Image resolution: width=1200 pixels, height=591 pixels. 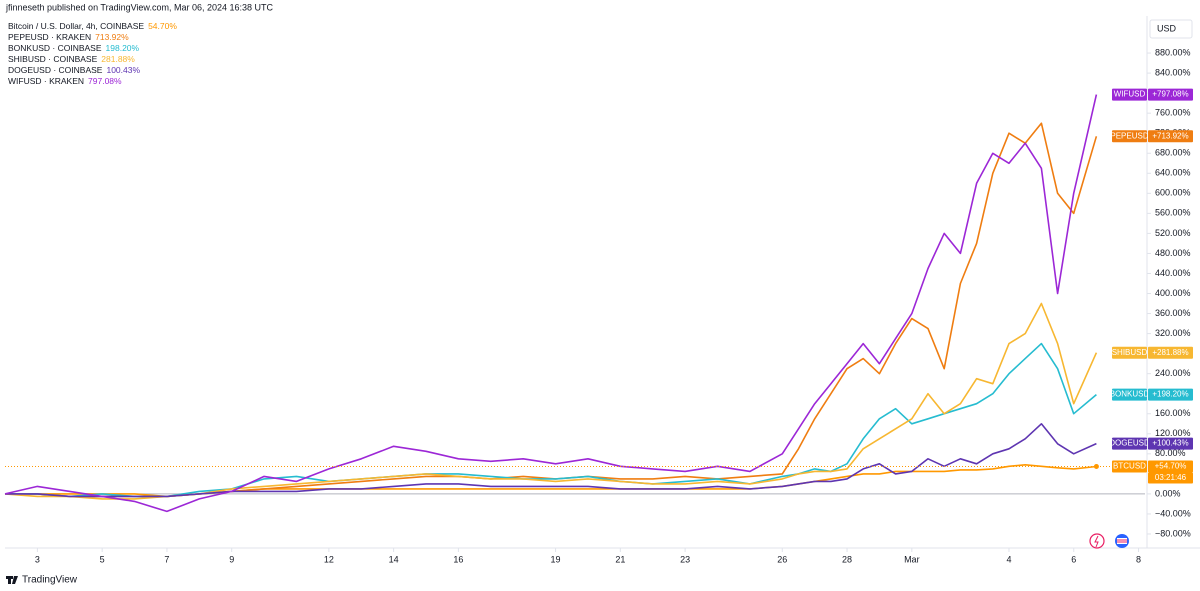 What do you see at coordinates (37, 559) in the screenshot?
I see `x-tick-label: 3` at bounding box center [37, 559].